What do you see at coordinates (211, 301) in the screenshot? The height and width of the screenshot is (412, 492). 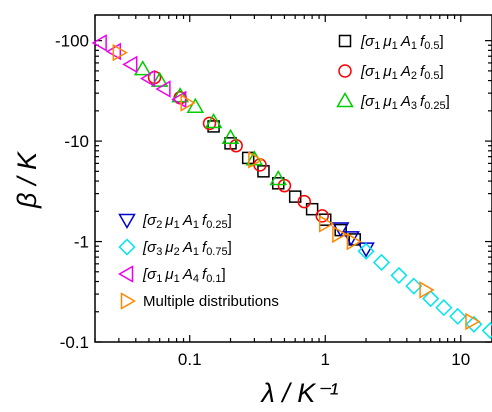 I see `legend-entry-label: Multiple distributions` at bounding box center [211, 301].